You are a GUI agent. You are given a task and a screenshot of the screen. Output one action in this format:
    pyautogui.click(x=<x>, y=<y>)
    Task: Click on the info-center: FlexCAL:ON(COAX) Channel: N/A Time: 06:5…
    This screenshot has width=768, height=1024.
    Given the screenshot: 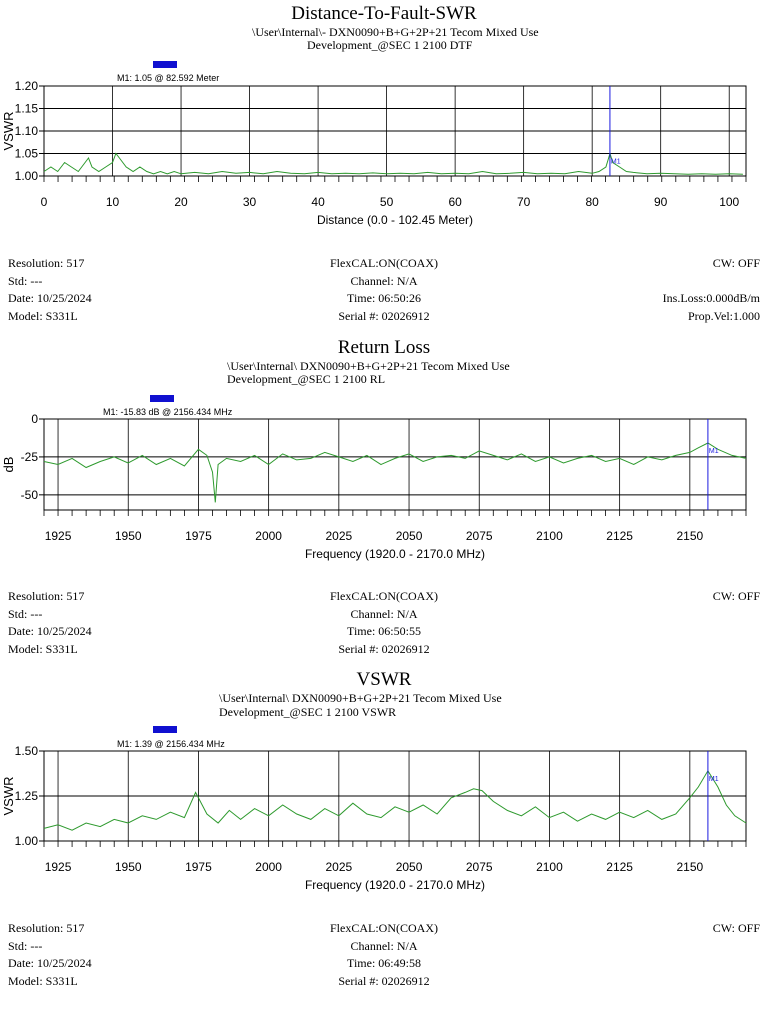 What is the action you would take?
    pyautogui.click(x=384, y=623)
    